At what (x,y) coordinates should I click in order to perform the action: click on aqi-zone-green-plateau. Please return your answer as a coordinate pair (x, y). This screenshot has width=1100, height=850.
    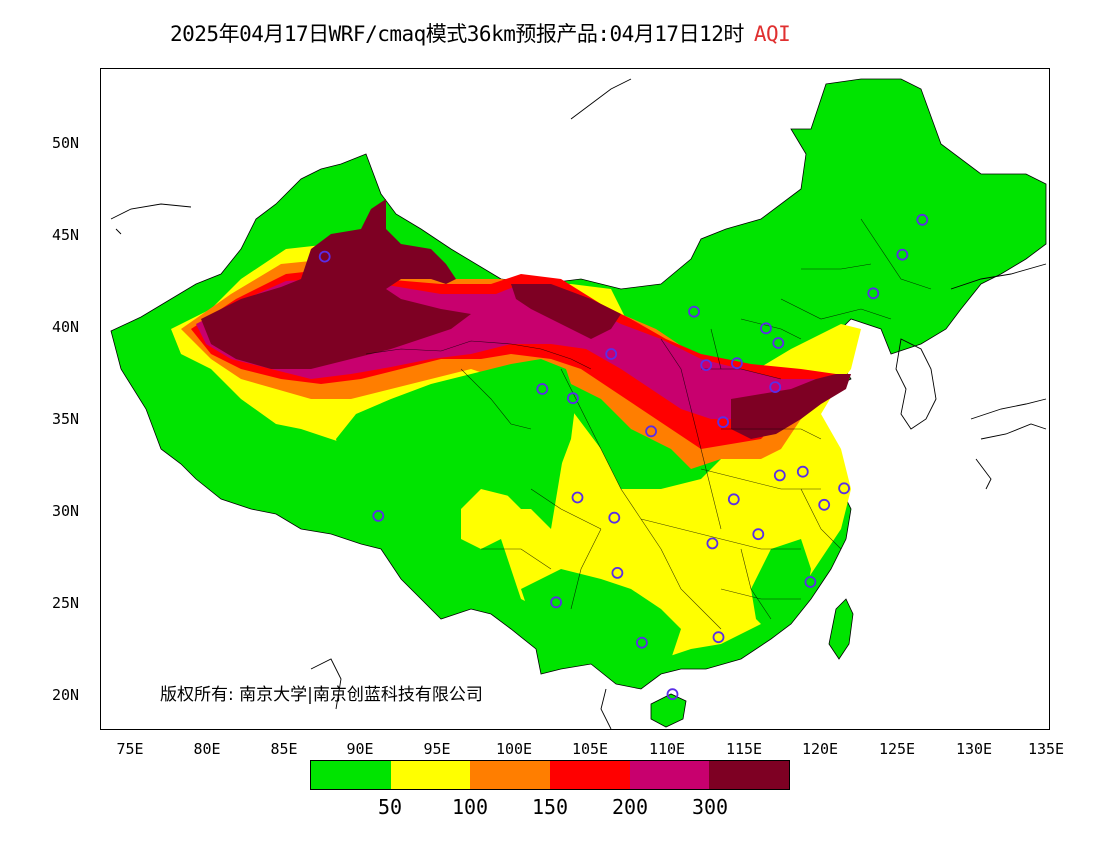
    Looking at the image, I should click on (456, 434).